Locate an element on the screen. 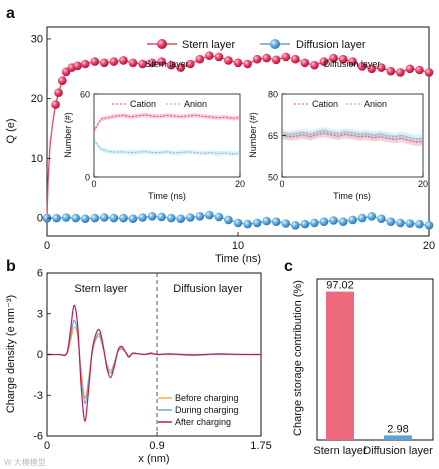 The width and height of the screenshot is (439, 469). panel-letter-a: a is located at coordinates (10, 13).